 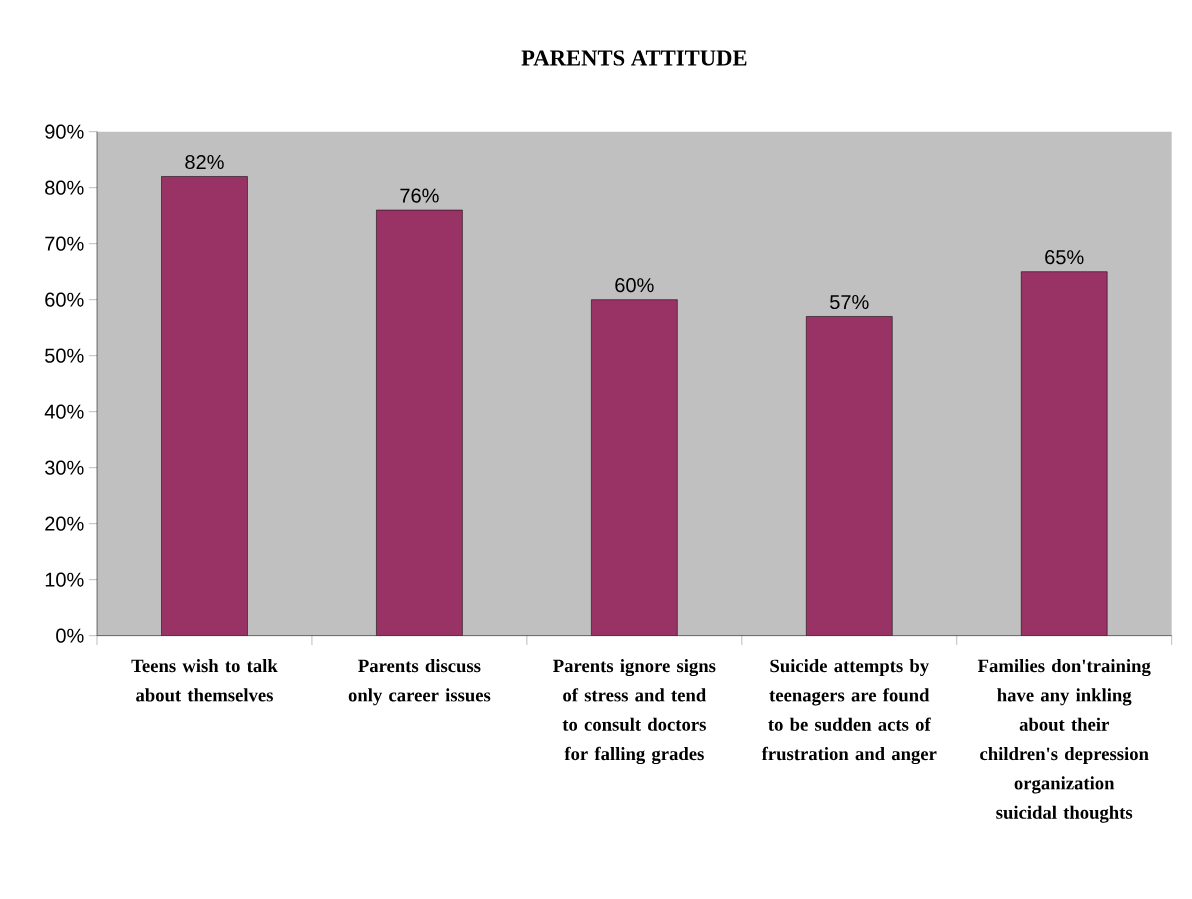 What do you see at coordinates (64, 187) in the screenshot?
I see `y-tick-label: 80%` at bounding box center [64, 187].